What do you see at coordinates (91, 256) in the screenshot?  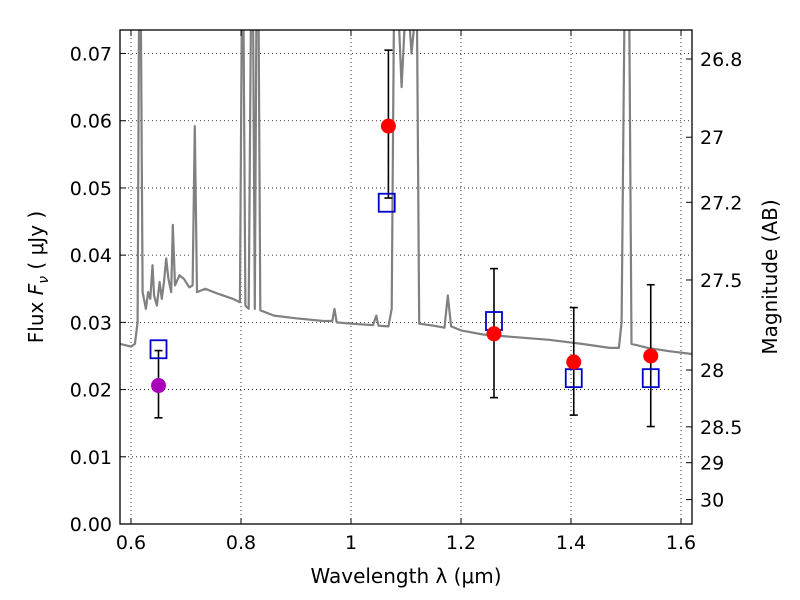 I see `y-tick-label: 0.04` at bounding box center [91, 256].